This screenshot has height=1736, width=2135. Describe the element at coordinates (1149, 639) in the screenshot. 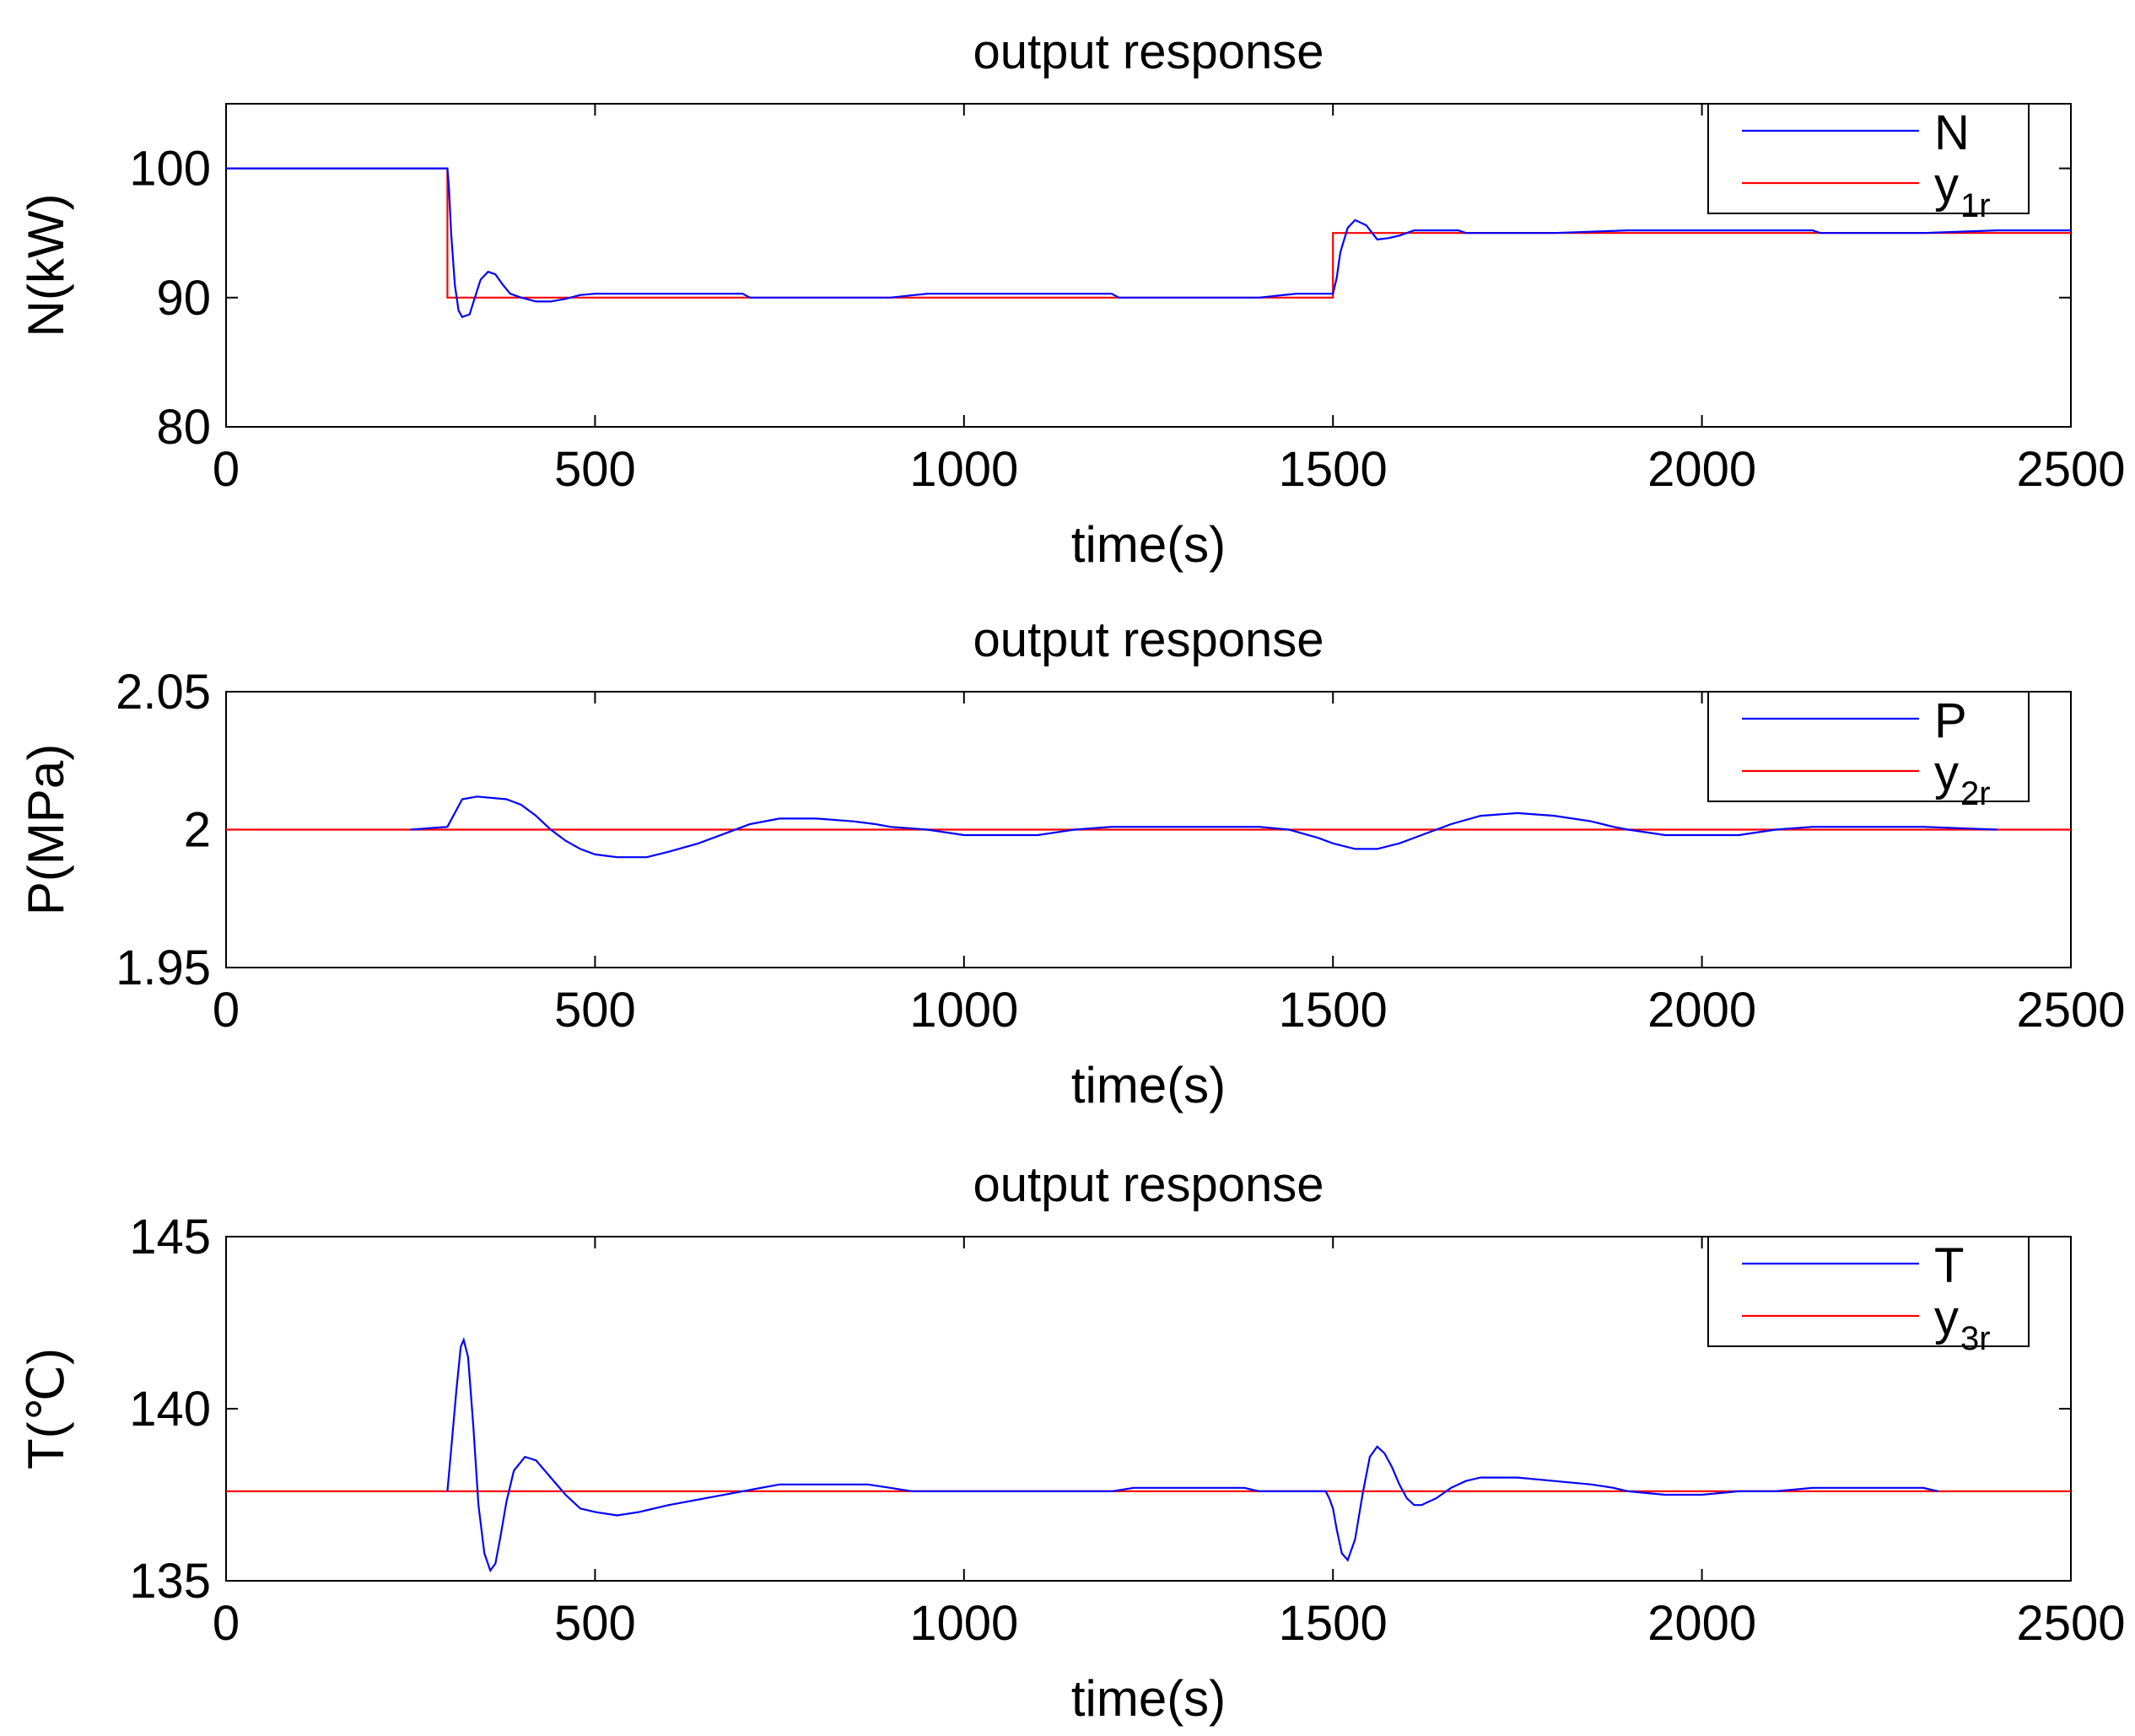

I see `chart2-title: output response` at that location.